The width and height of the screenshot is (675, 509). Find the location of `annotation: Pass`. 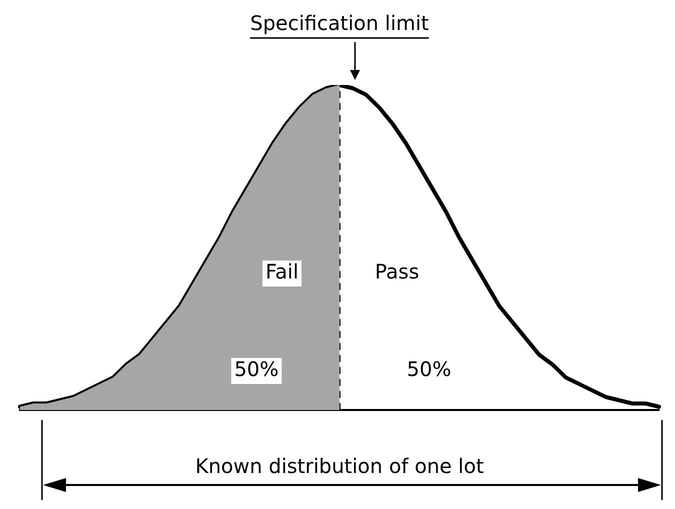

annotation: Pass is located at coordinates (397, 272).